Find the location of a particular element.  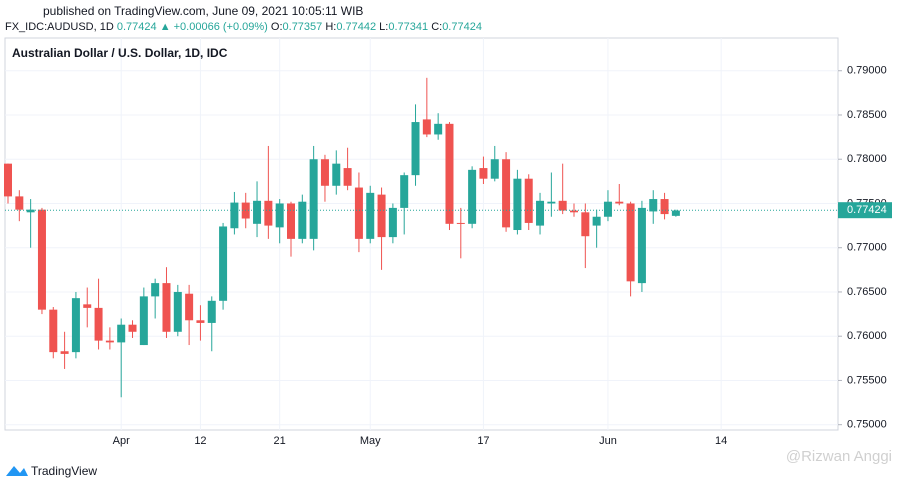

x-tick-label: May is located at coordinates (370, 441).